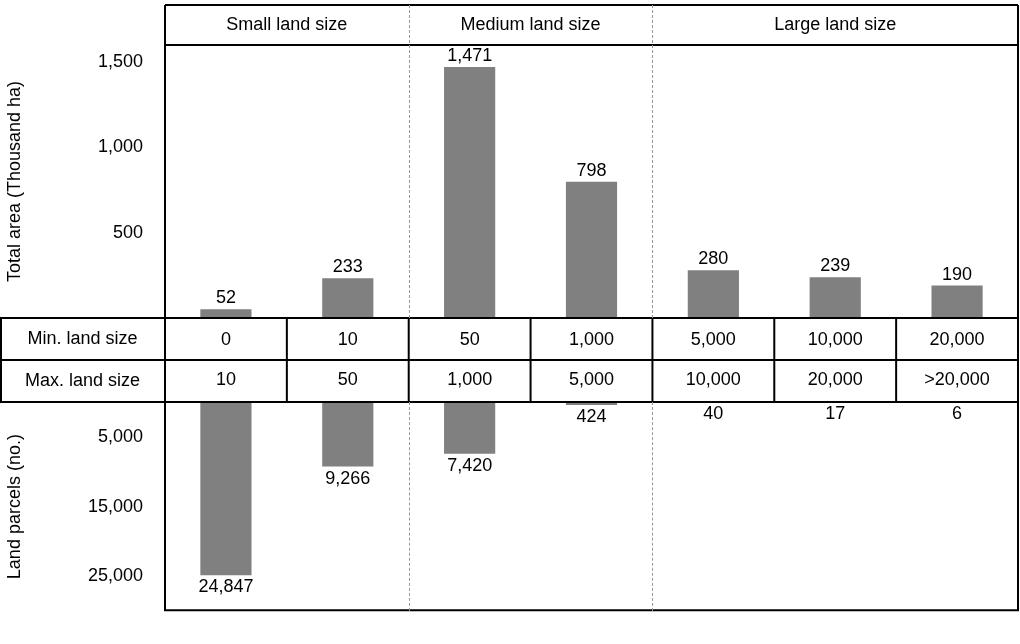  Describe the element at coordinates (120, 146) in the screenshot. I see `y-tick-label: 1,000` at that location.